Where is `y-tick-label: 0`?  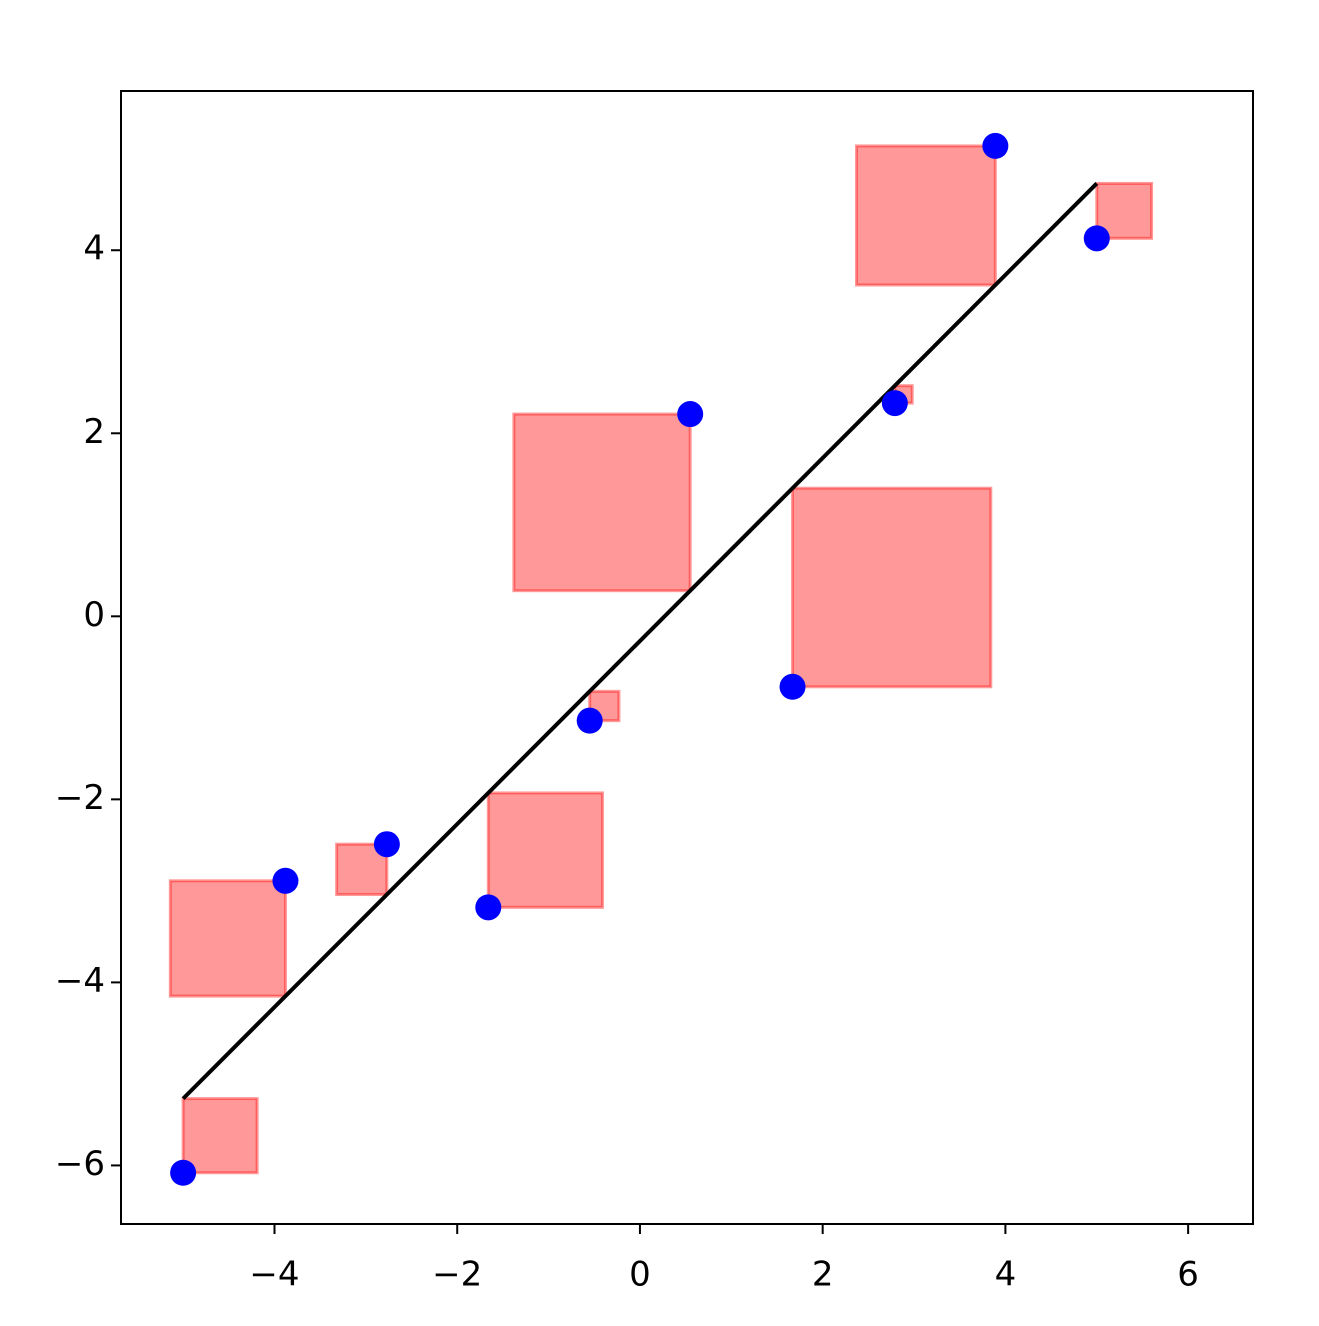
y-tick-label: 0 is located at coordinates (94, 615).